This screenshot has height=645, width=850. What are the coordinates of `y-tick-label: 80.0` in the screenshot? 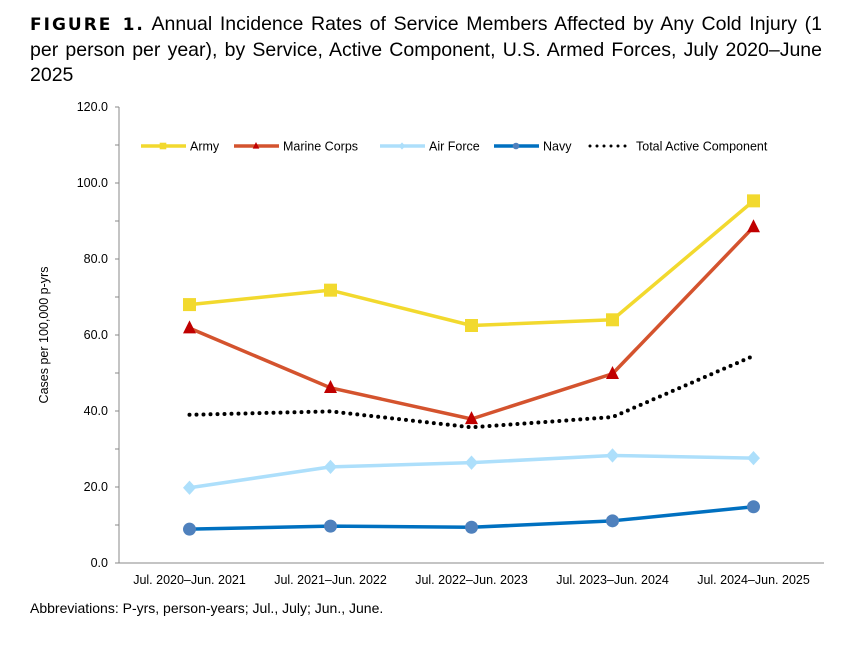 It's located at (96, 259).